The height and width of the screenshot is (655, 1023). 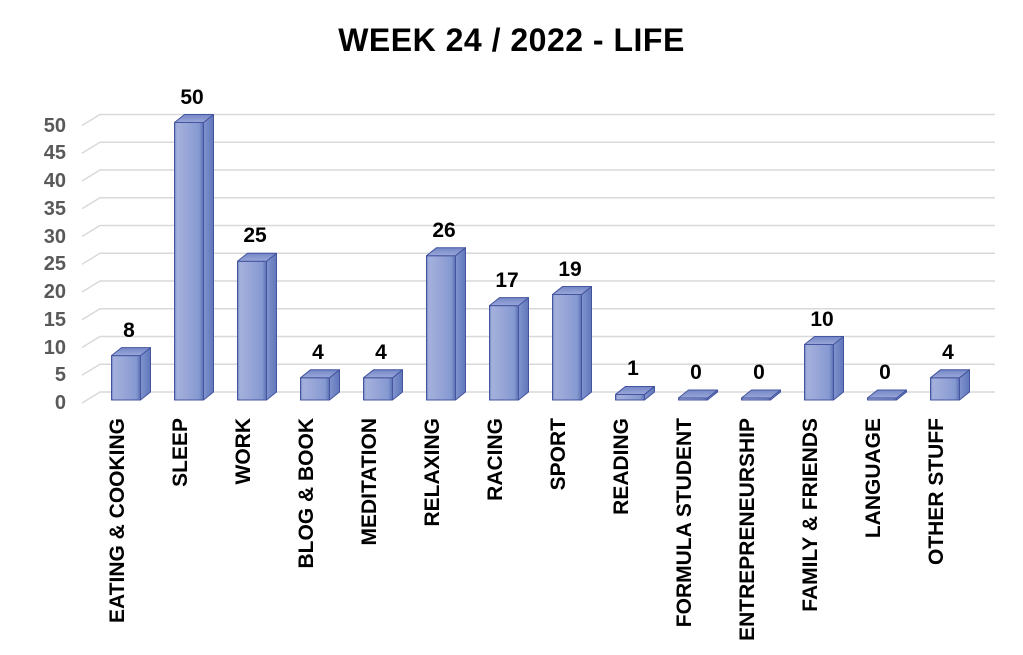 I want to click on y-axis-tick-label: 35, so click(x=54, y=208).